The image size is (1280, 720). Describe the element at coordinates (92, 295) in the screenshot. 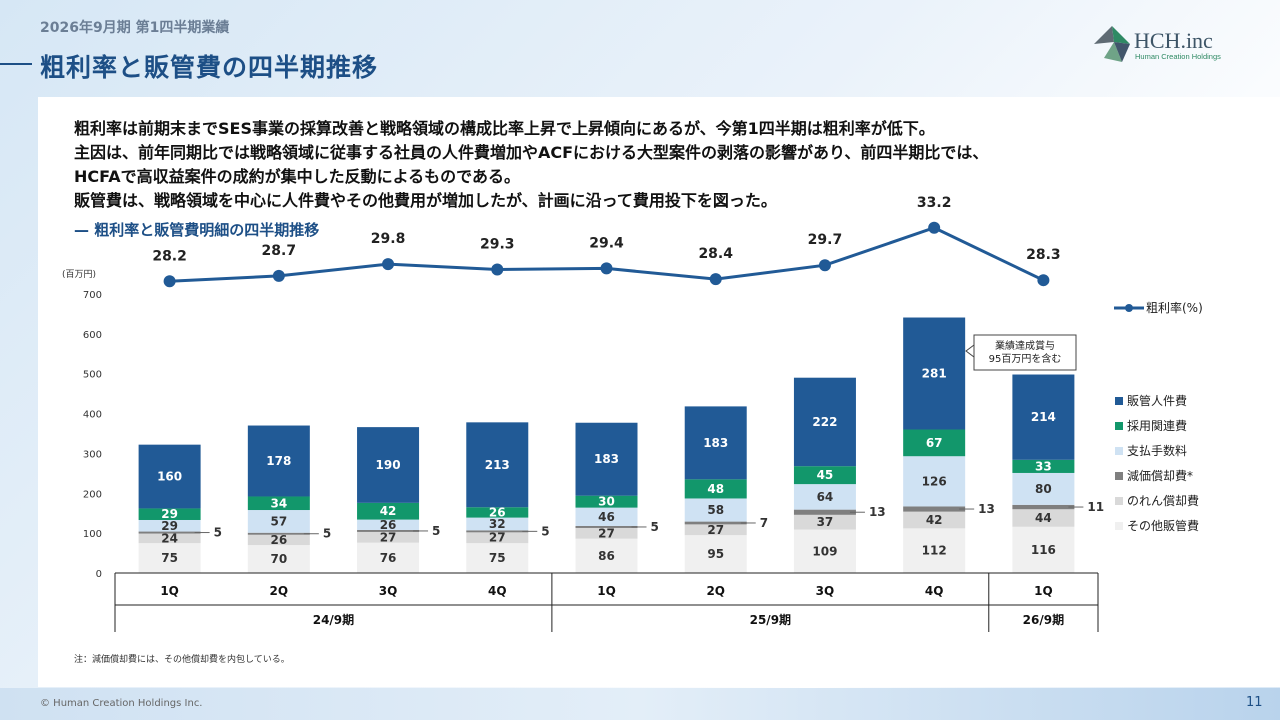

I see `y-tick-label: 700` at that location.